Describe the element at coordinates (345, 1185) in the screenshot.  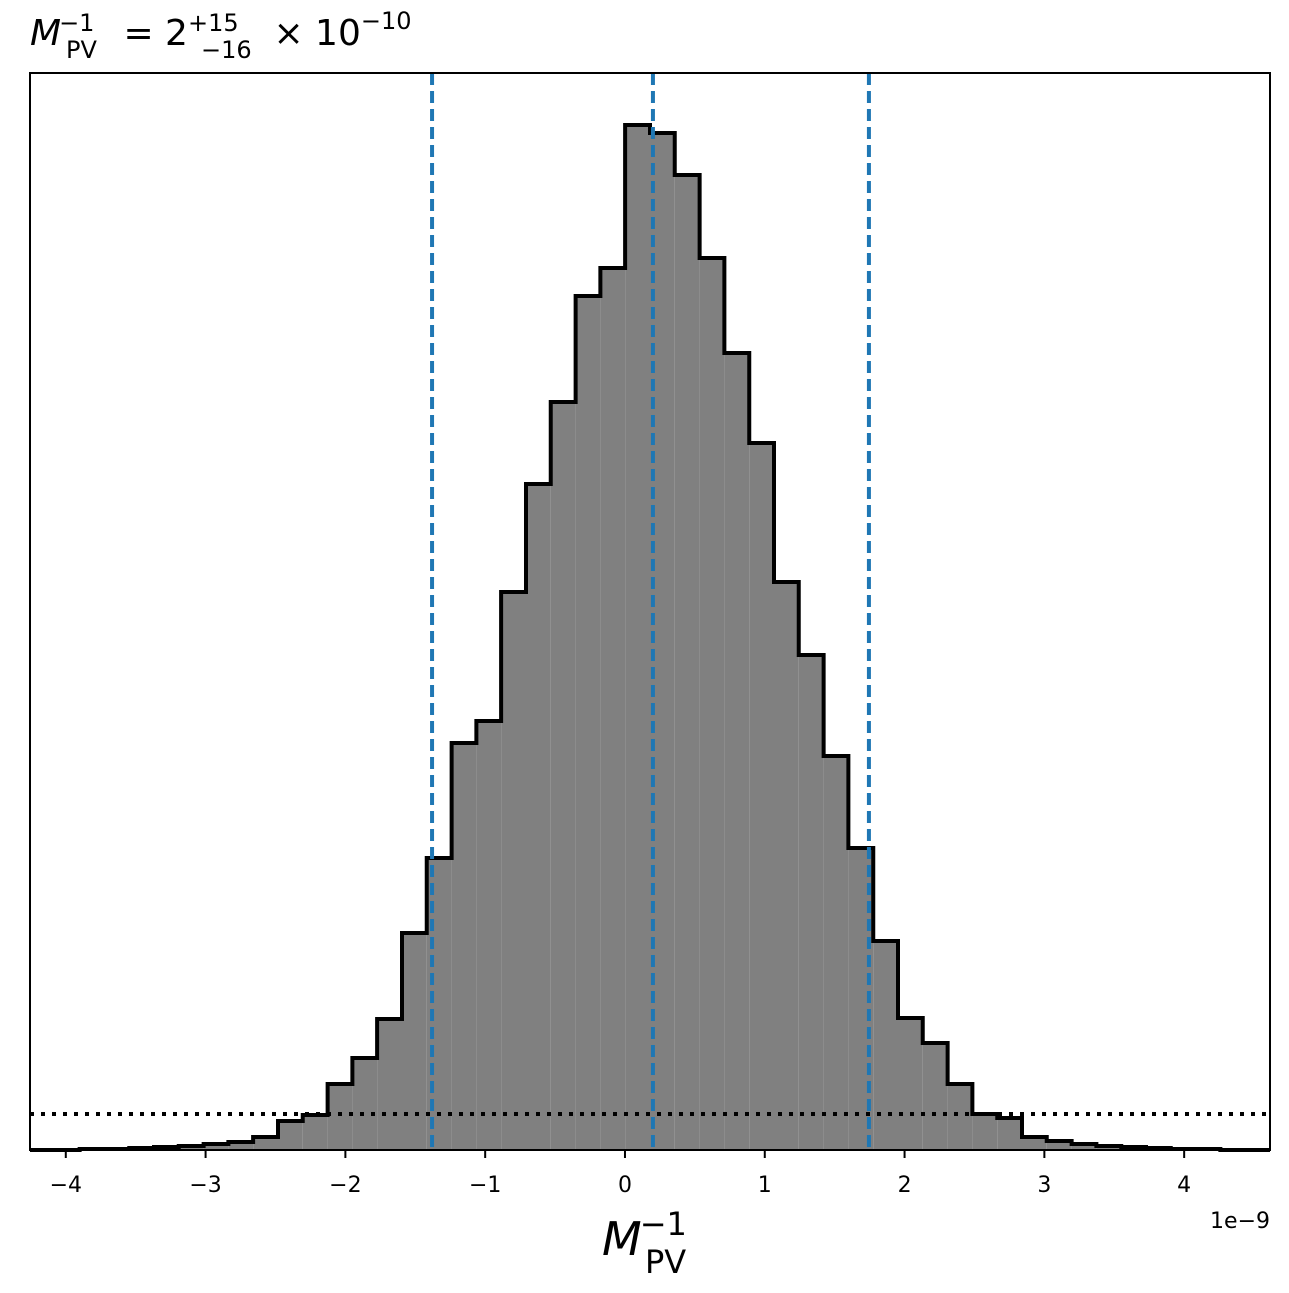
I see `x-tick-label: −2` at that location.